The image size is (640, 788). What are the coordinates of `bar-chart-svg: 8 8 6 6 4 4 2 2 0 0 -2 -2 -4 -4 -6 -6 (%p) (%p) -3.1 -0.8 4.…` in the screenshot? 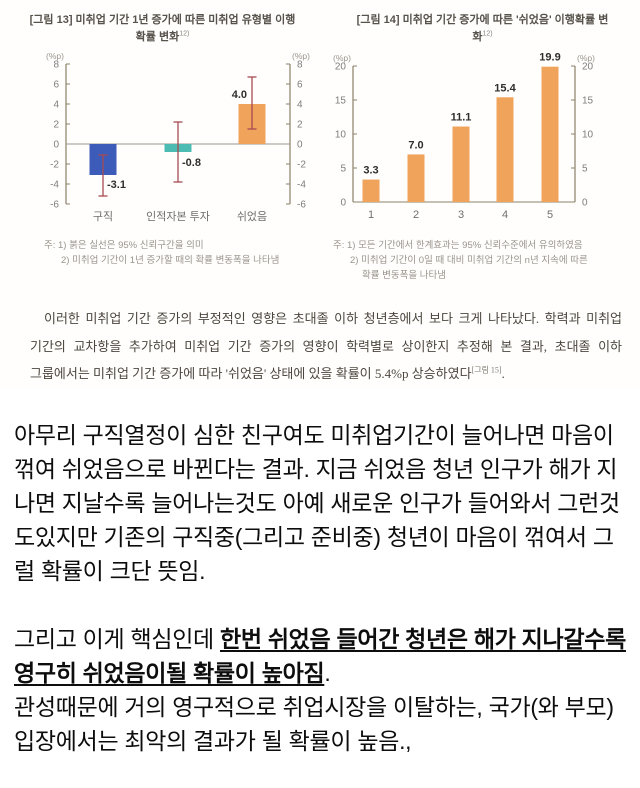 It's located at (178, 137).